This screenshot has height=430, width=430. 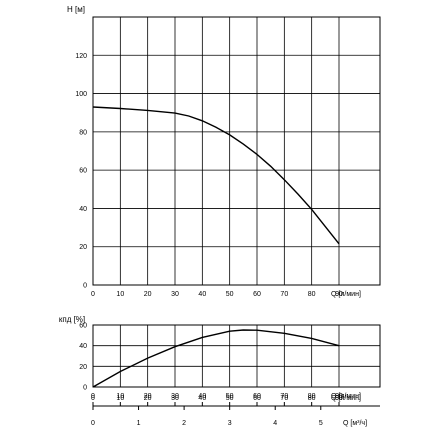 I want to click on q-lmin-tick-label: 50, so click(x=230, y=398).